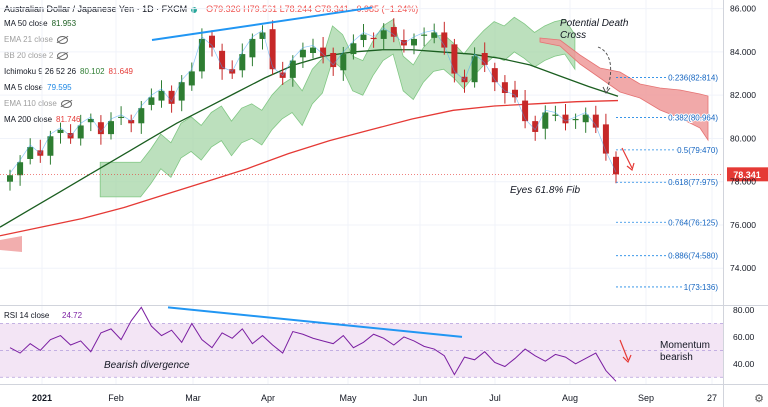  What do you see at coordinates (697, 150) in the screenshot?
I see `fib-level-label: 0.5(79.470)` at bounding box center [697, 150].